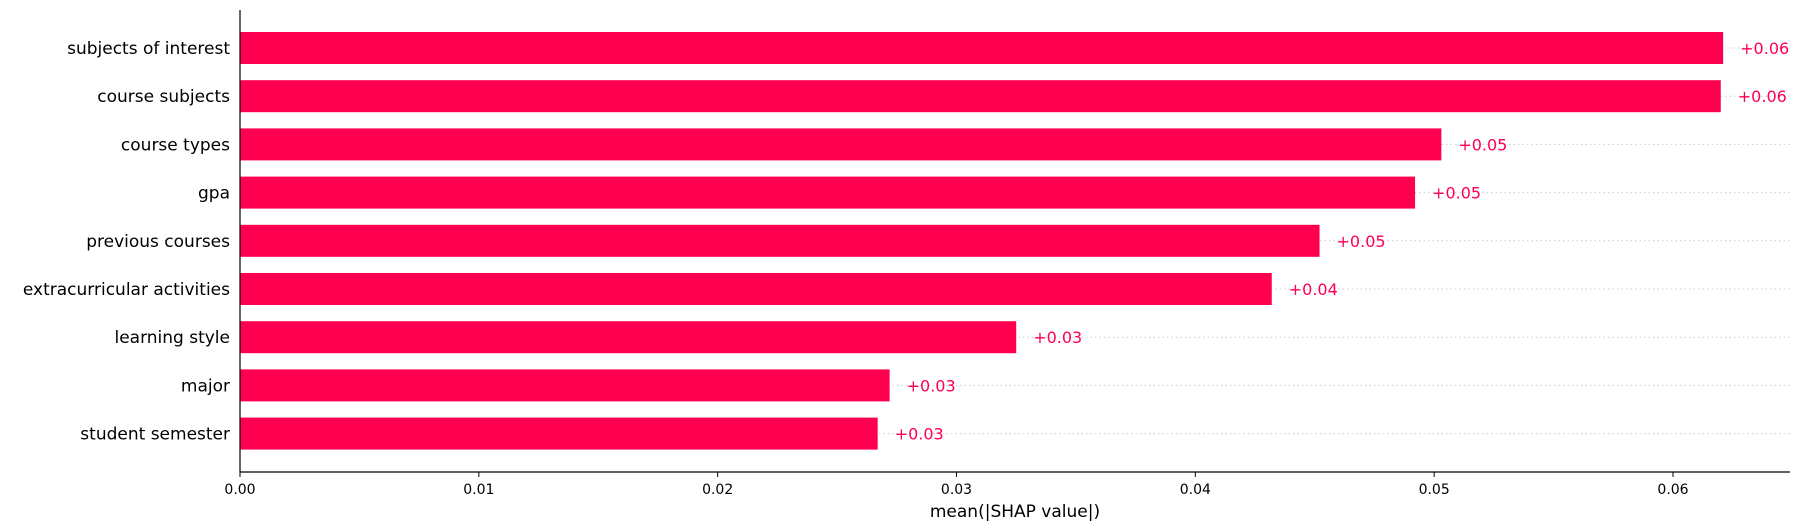 This screenshot has height=530, width=1799. What do you see at coordinates (478, 490) in the screenshot?
I see `x-tick-label: 0.01` at bounding box center [478, 490].